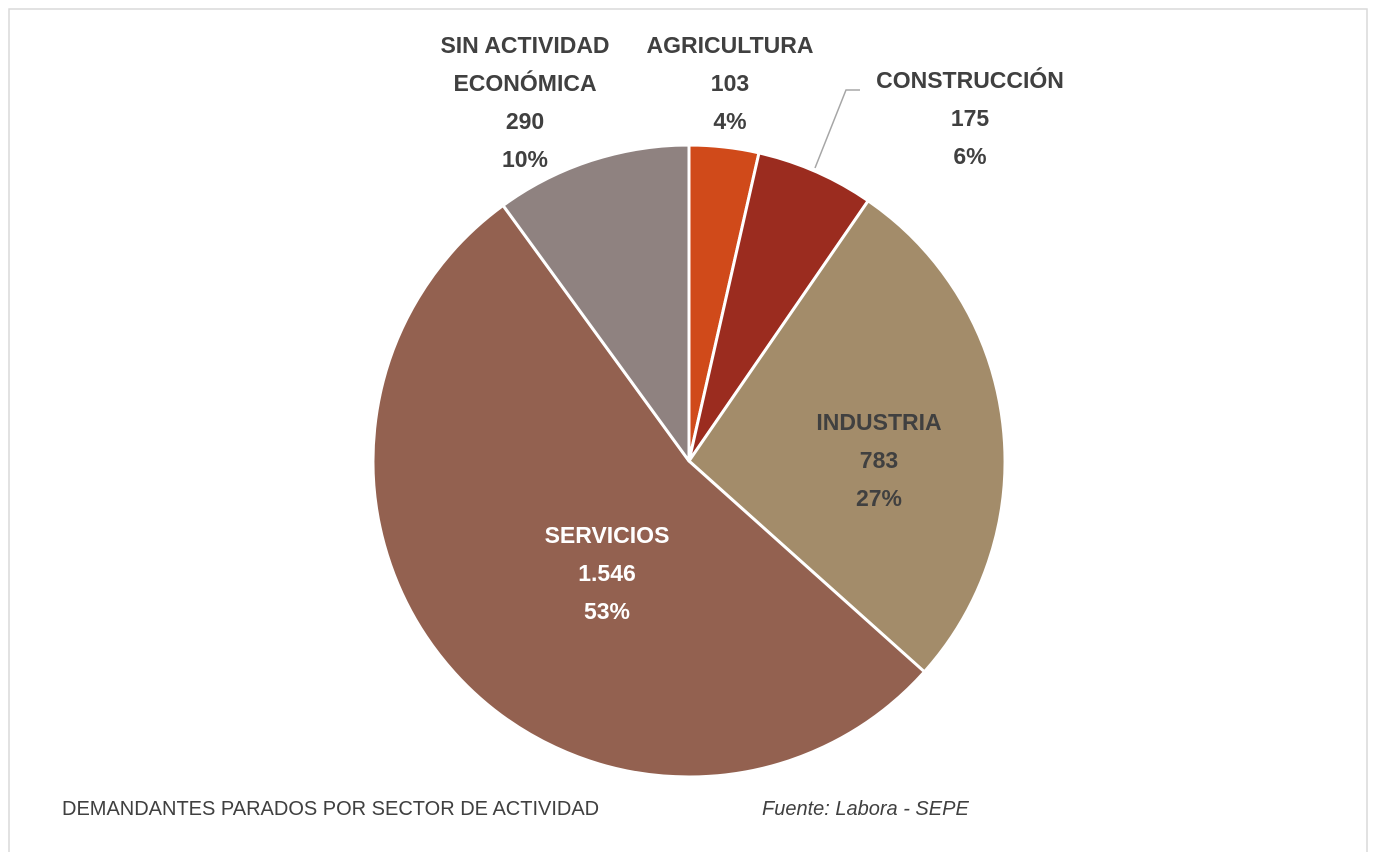 This screenshot has width=1376, height=852. I want to click on value-label: 1.546, so click(607, 573).